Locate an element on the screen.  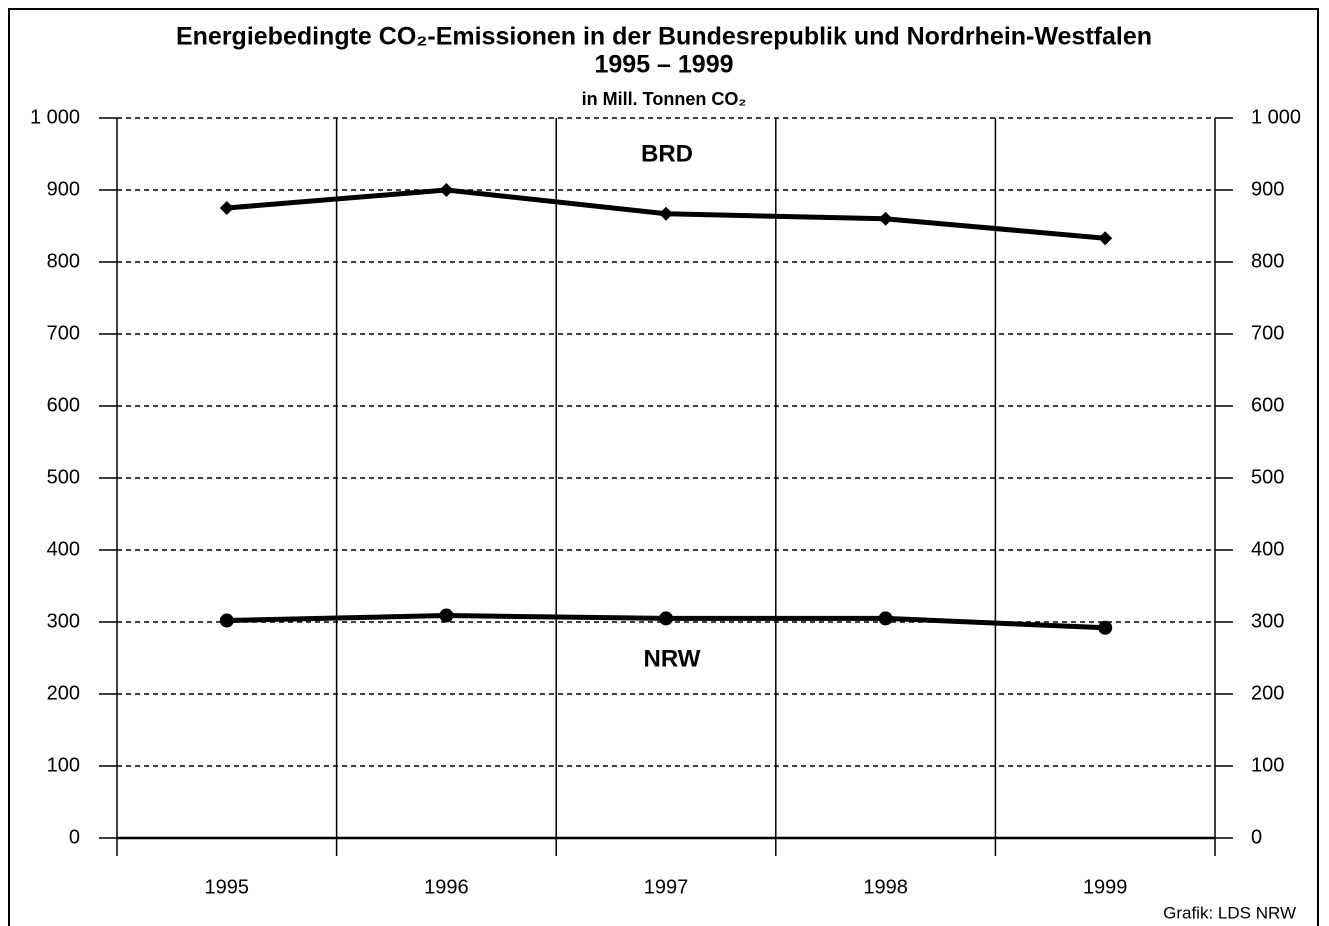
y-tick-label-right: 700 is located at coordinates (1267, 333).